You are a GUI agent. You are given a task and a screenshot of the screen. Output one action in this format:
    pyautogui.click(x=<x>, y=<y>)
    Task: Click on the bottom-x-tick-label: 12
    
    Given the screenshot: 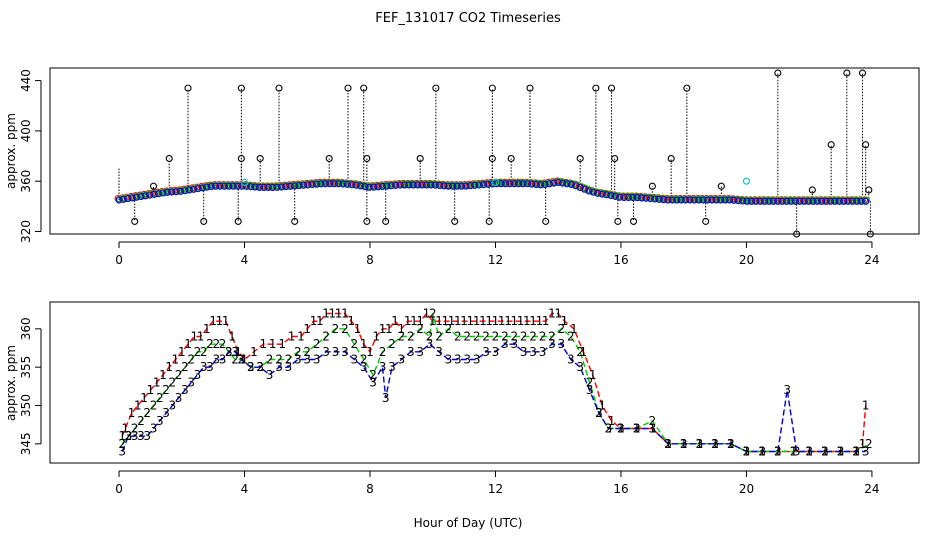 What is the action you would take?
    pyautogui.click(x=495, y=489)
    